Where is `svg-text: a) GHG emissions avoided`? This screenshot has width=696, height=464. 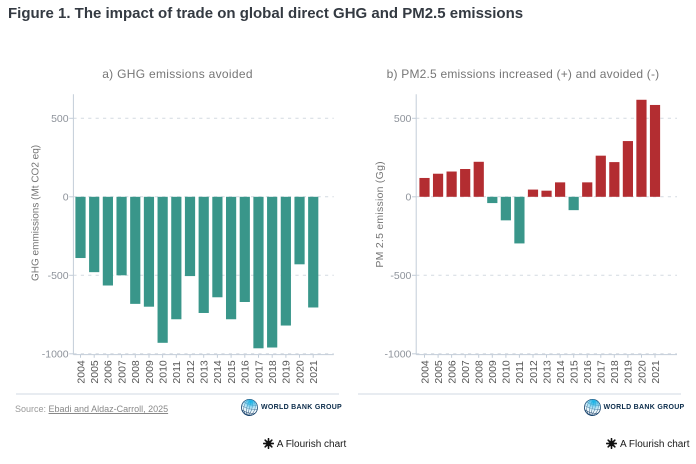 svg-text: a) GHG emissions avoided is located at coordinates (177, 74).